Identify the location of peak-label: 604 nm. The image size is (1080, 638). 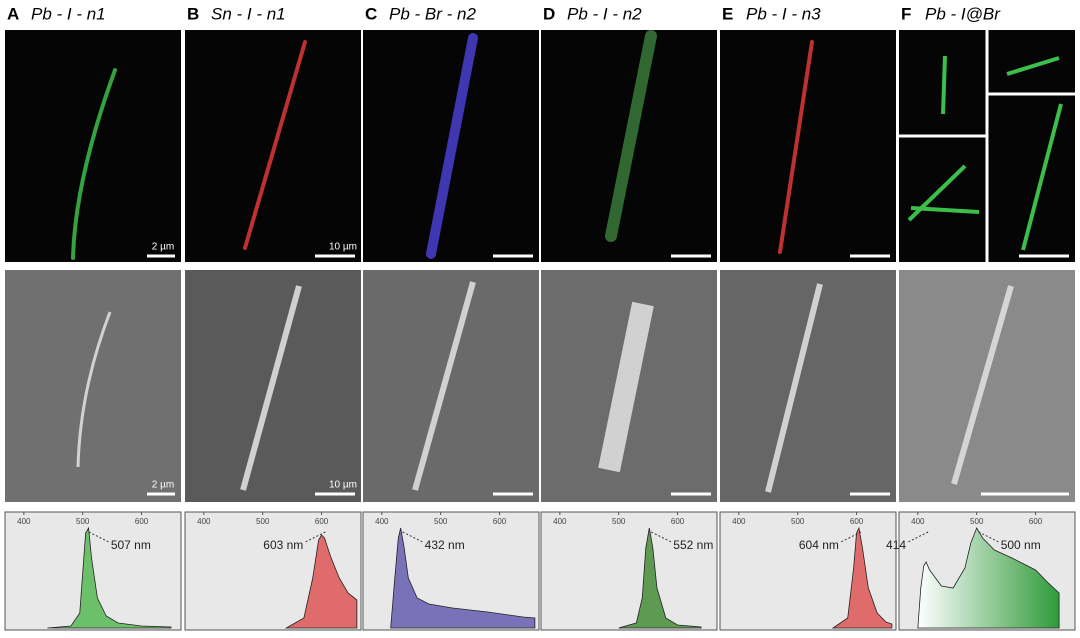
(819, 545).